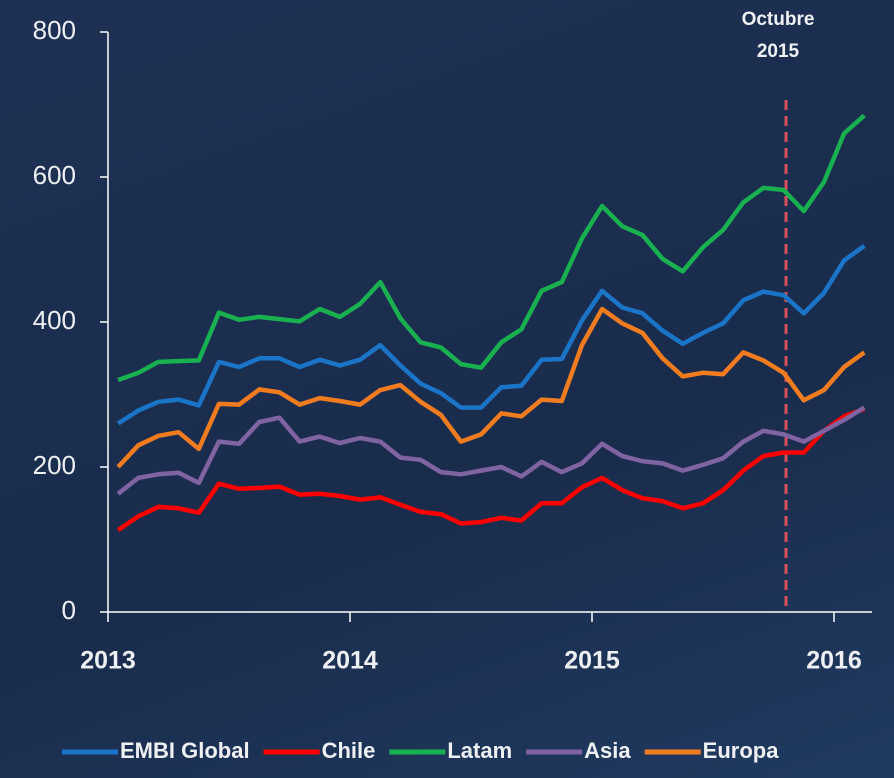  Describe the element at coordinates (350, 661) in the screenshot. I see `x-tick-label: 2014` at that location.